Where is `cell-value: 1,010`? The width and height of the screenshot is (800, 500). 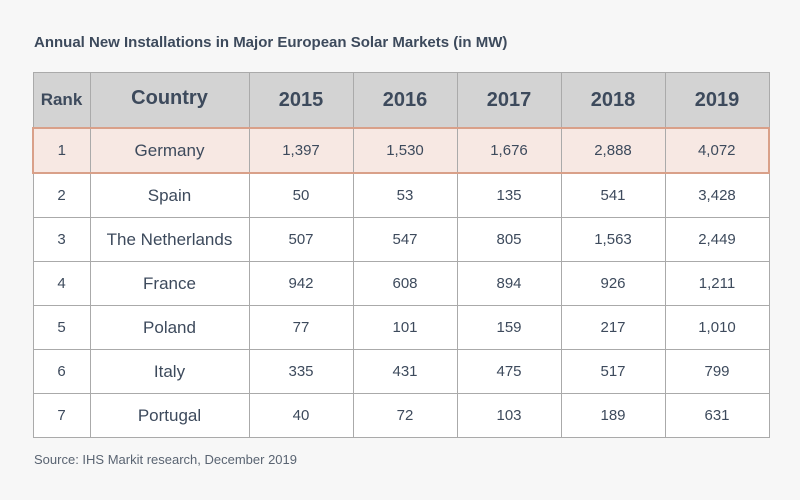
cell-value: 1,010 is located at coordinates (717, 327).